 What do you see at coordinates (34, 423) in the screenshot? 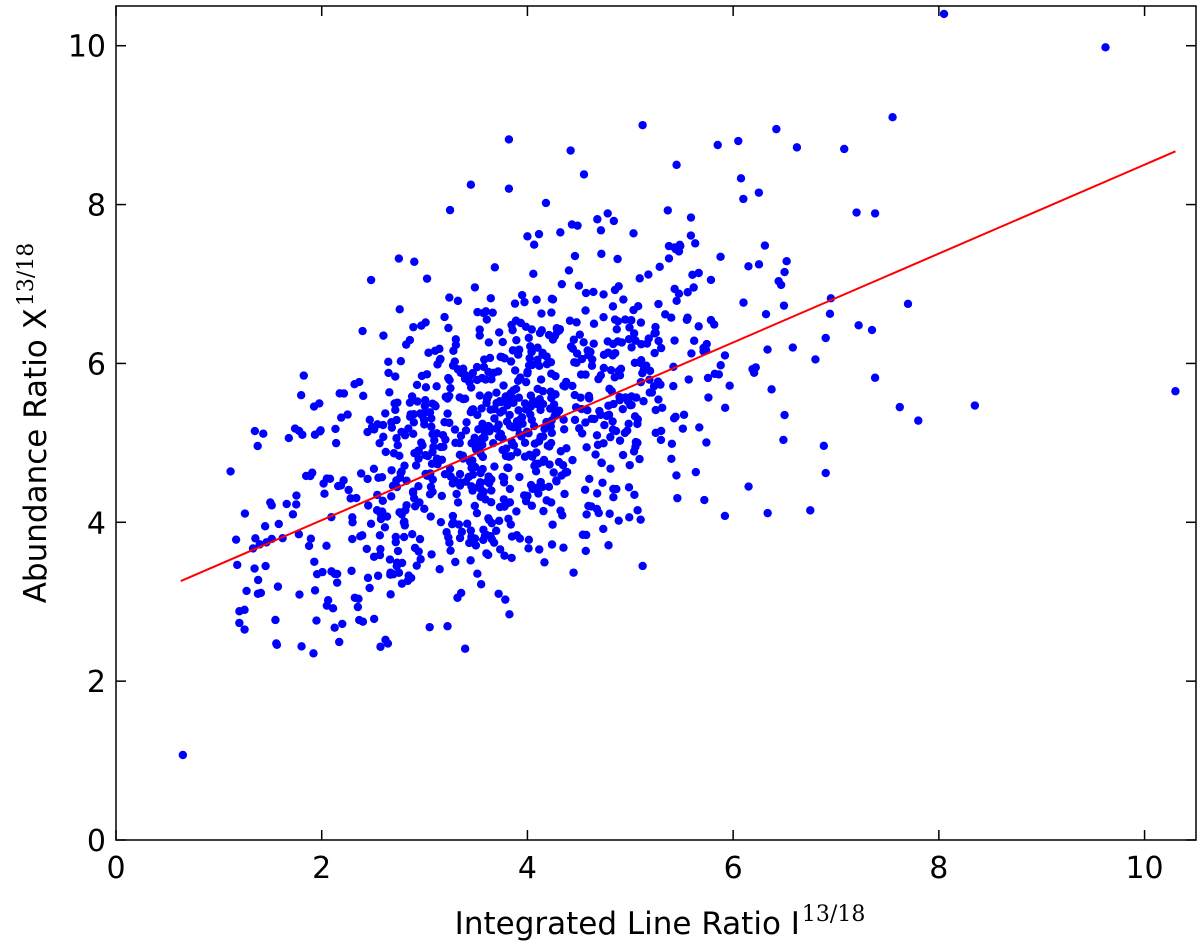
I see `y-axis-label: Abundance Ratio X13/18` at bounding box center [34, 423].